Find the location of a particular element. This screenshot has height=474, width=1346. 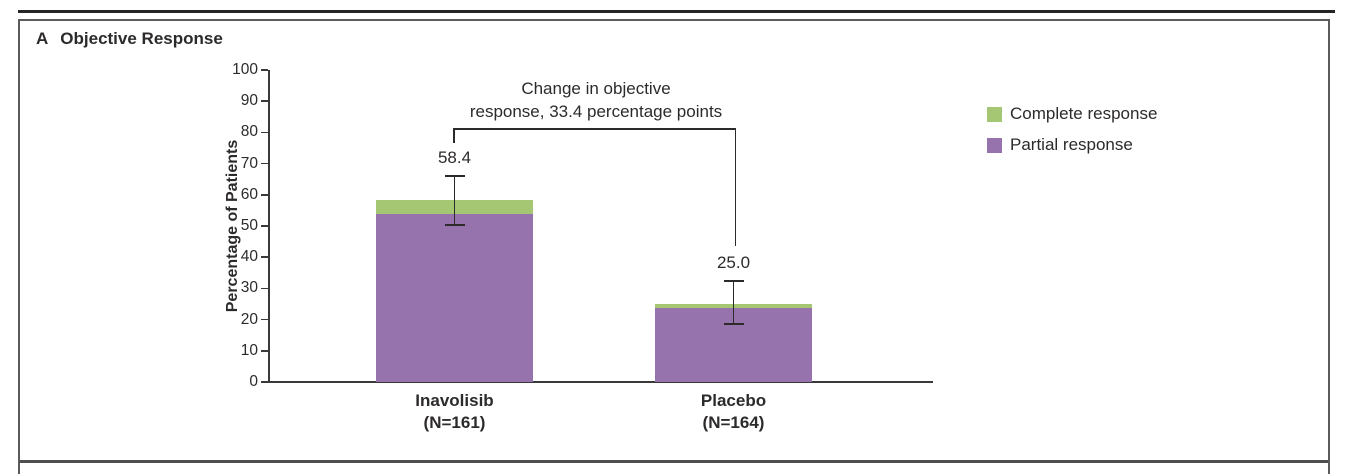

legend-row: Partial response is located at coordinates (1072, 145).